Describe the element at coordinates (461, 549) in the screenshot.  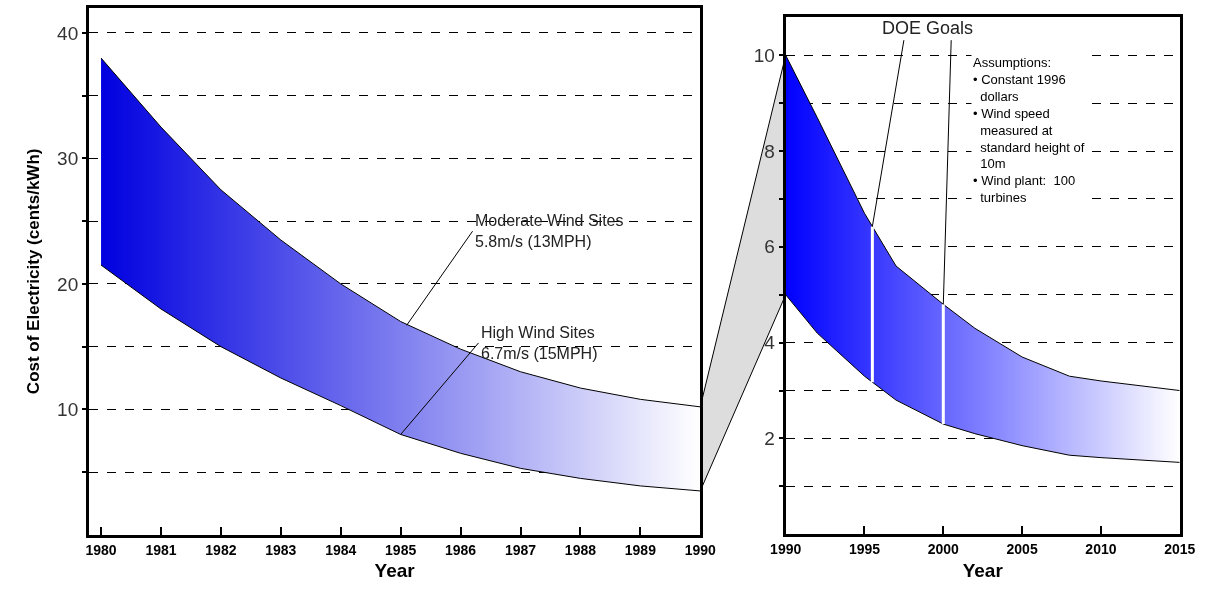
I see `x-tick-label: 1986` at that location.